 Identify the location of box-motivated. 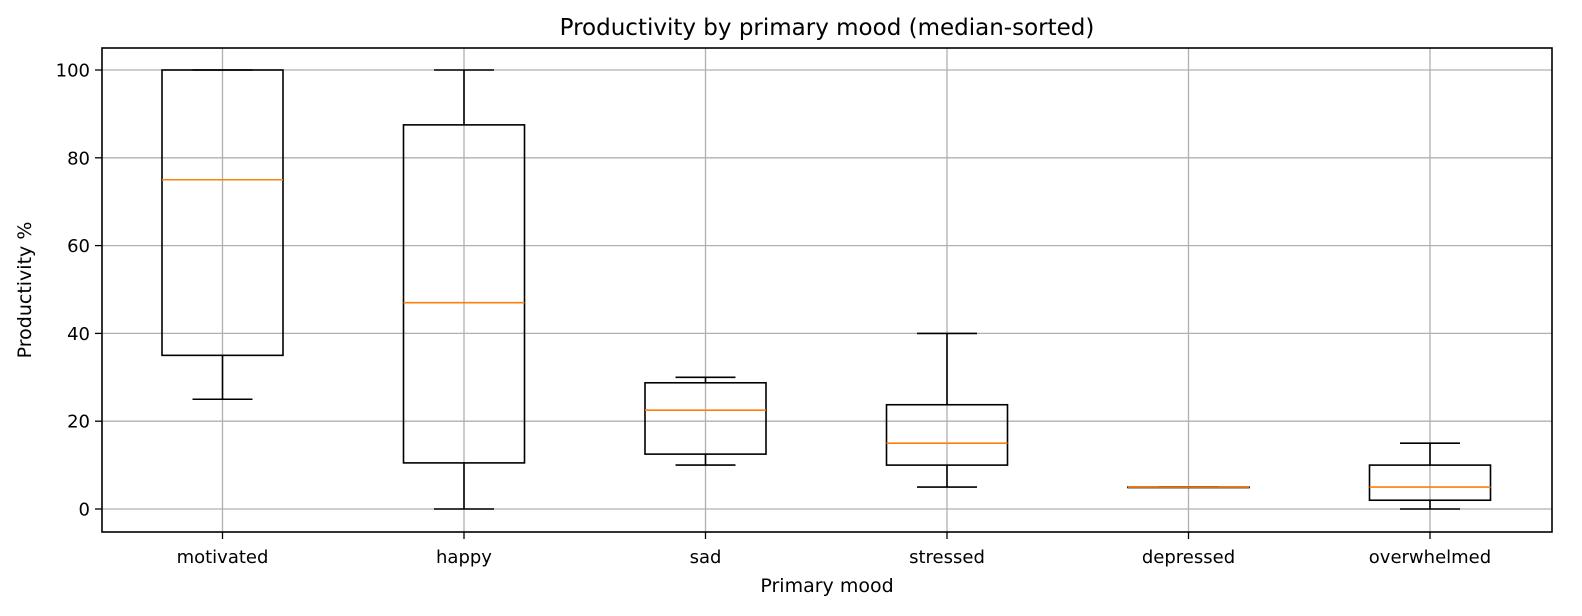
(222, 235).